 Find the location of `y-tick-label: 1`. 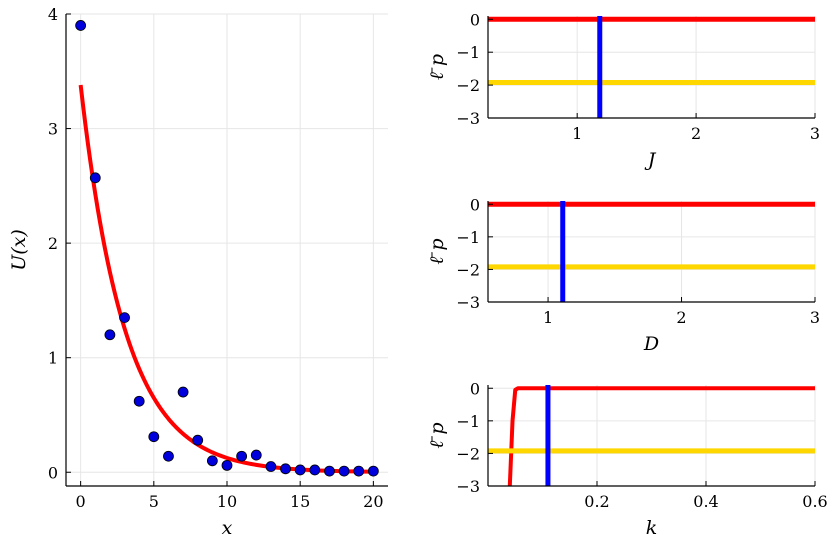

y-tick-label: 1 is located at coordinates (53, 358).